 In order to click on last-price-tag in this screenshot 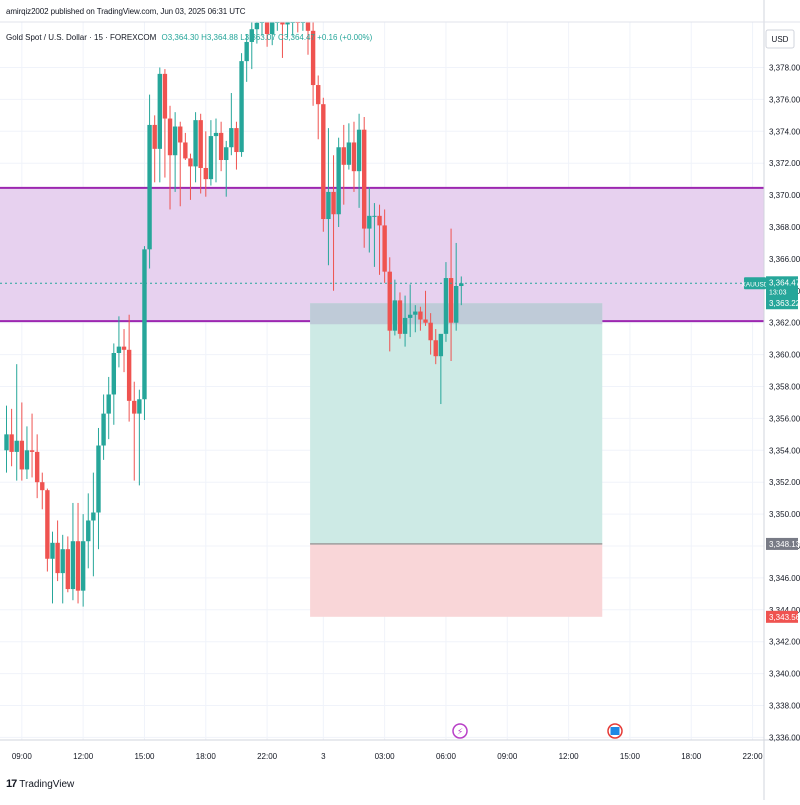, I will do `click(782, 287)`.